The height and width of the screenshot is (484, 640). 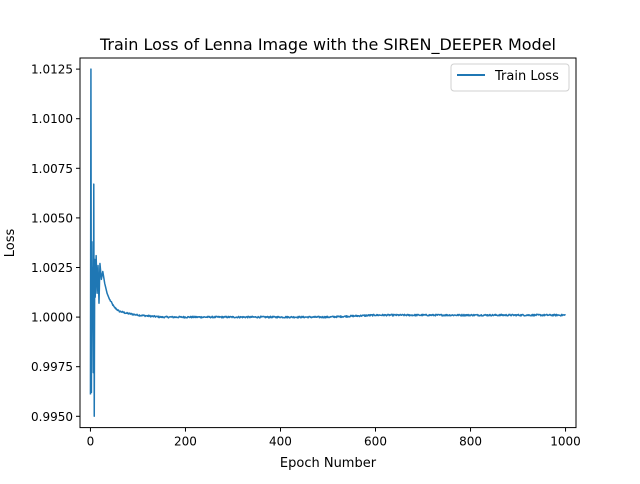 What do you see at coordinates (52, 268) in the screenshot?
I see `y-tick-label: 1.0025` at bounding box center [52, 268].